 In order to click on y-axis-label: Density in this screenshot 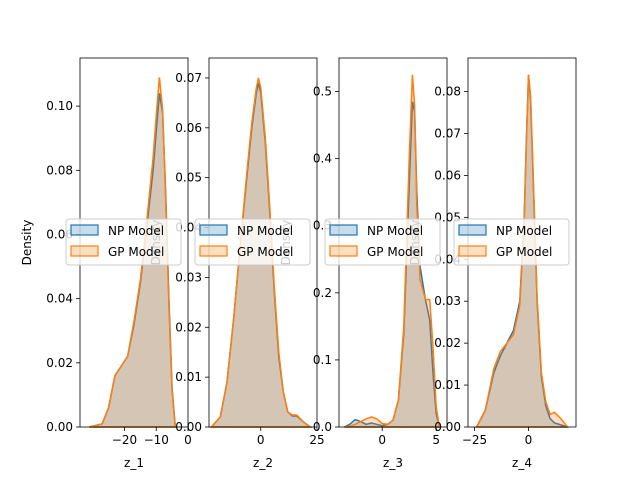, I will do `click(27, 243)`.